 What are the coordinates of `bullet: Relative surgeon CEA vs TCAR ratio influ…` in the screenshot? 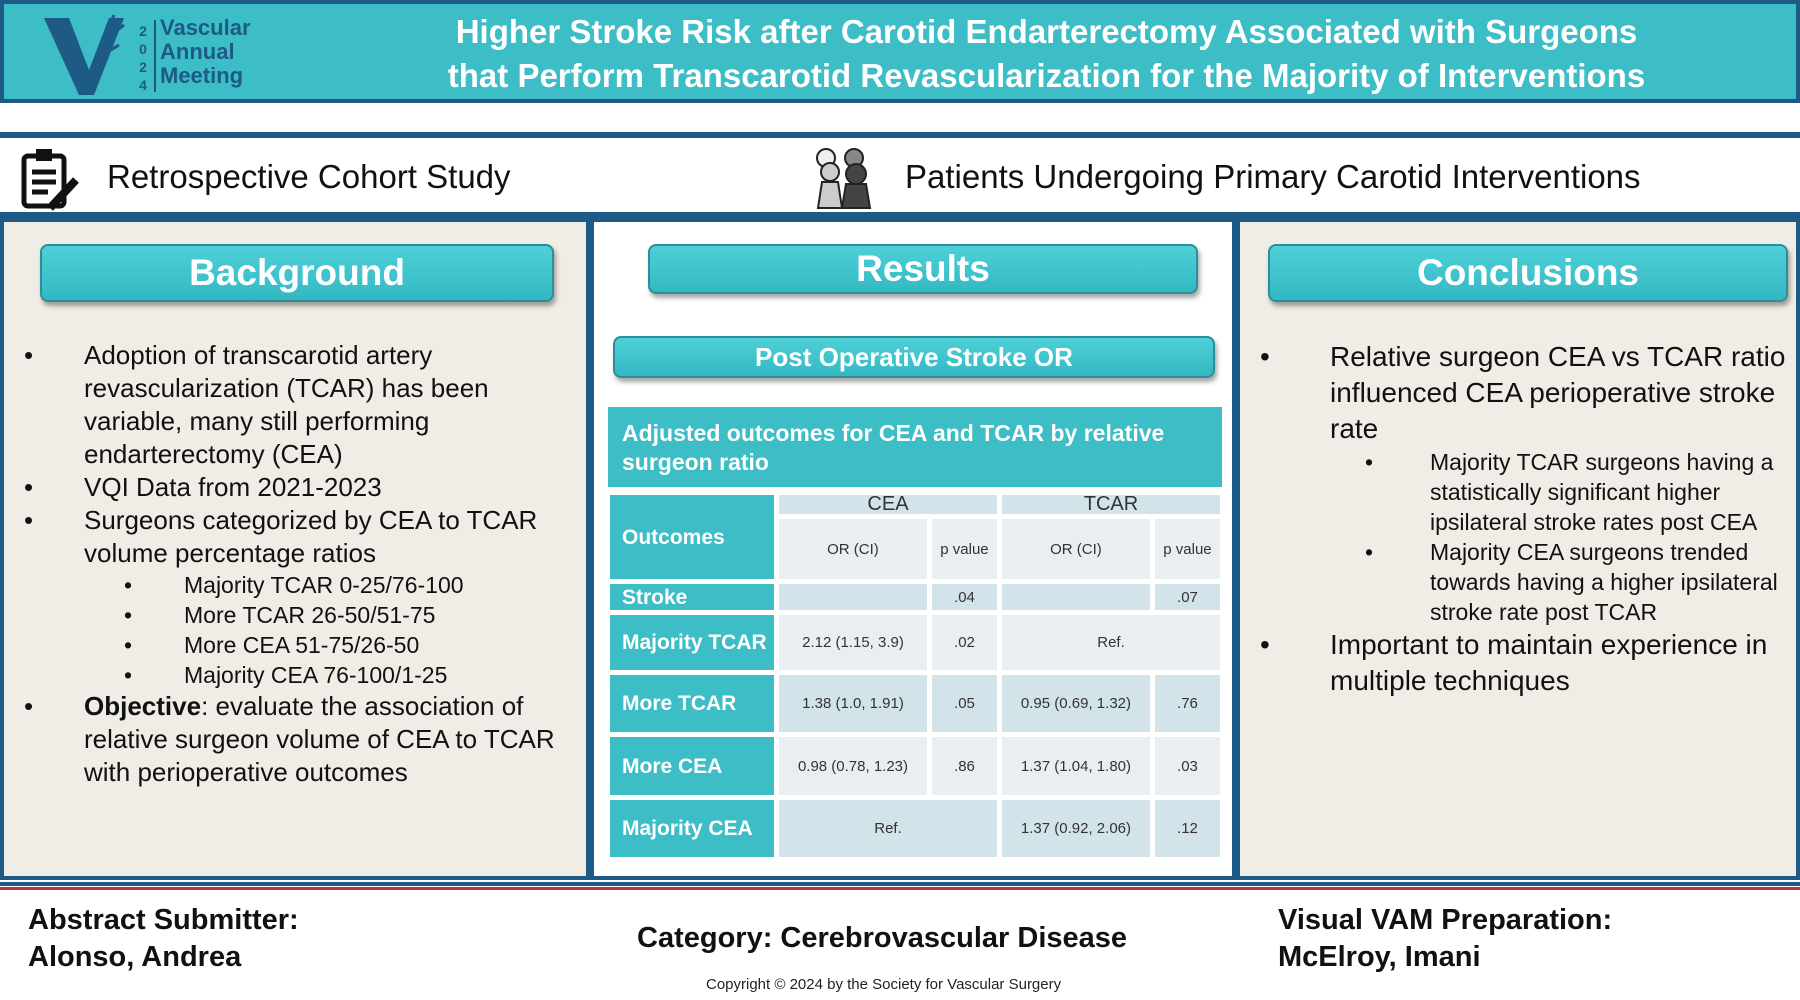 It's located at (1515, 393).